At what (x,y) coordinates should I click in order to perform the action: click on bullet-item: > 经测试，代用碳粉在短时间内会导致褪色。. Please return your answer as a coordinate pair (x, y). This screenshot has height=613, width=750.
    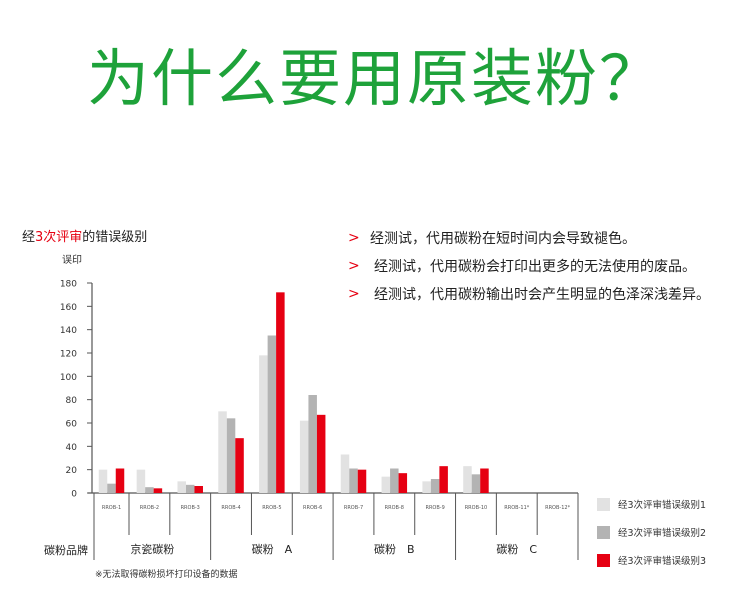
    Looking at the image, I should click on (529, 238).